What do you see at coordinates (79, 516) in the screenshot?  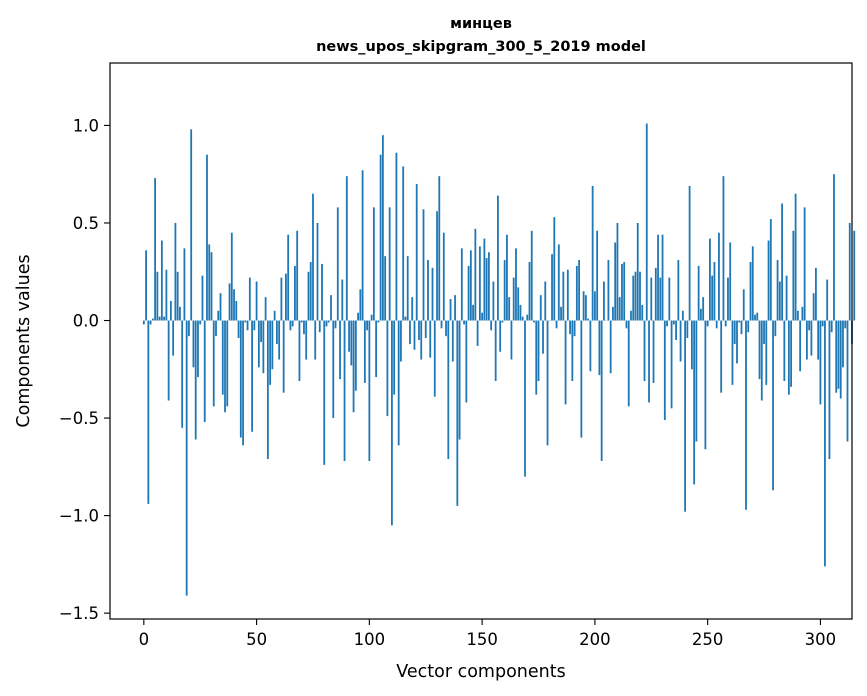 I see `y-tick-label: −1.0` at bounding box center [79, 516].